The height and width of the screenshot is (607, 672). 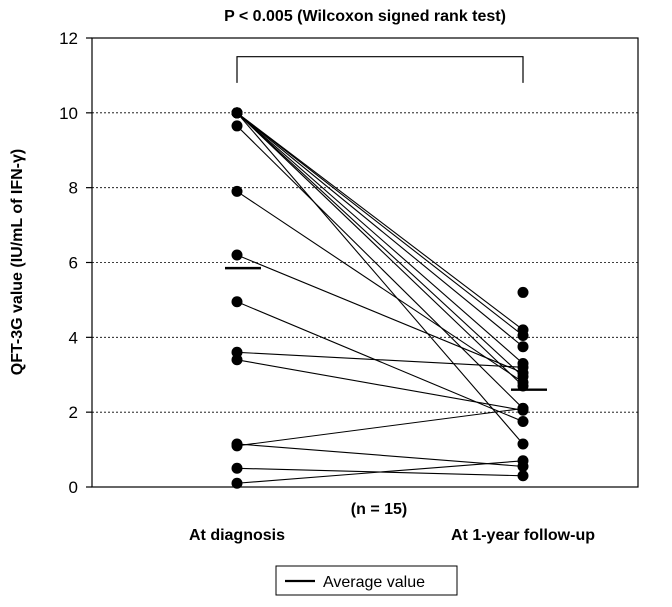 What do you see at coordinates (73, 412) in the screenshot?
I see `y-tick-label: 2` at bounding box center [73, 412].